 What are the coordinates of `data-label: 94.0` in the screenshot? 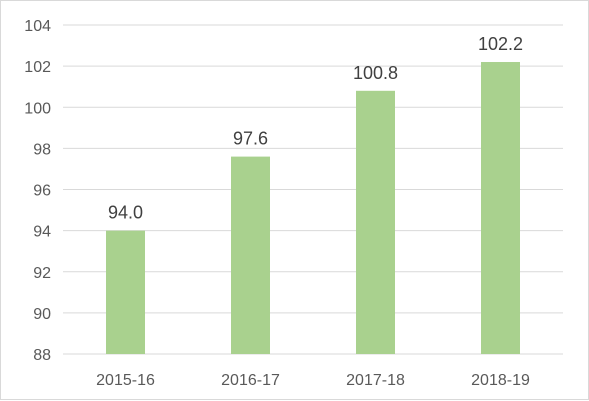 It's located at (125, 213).